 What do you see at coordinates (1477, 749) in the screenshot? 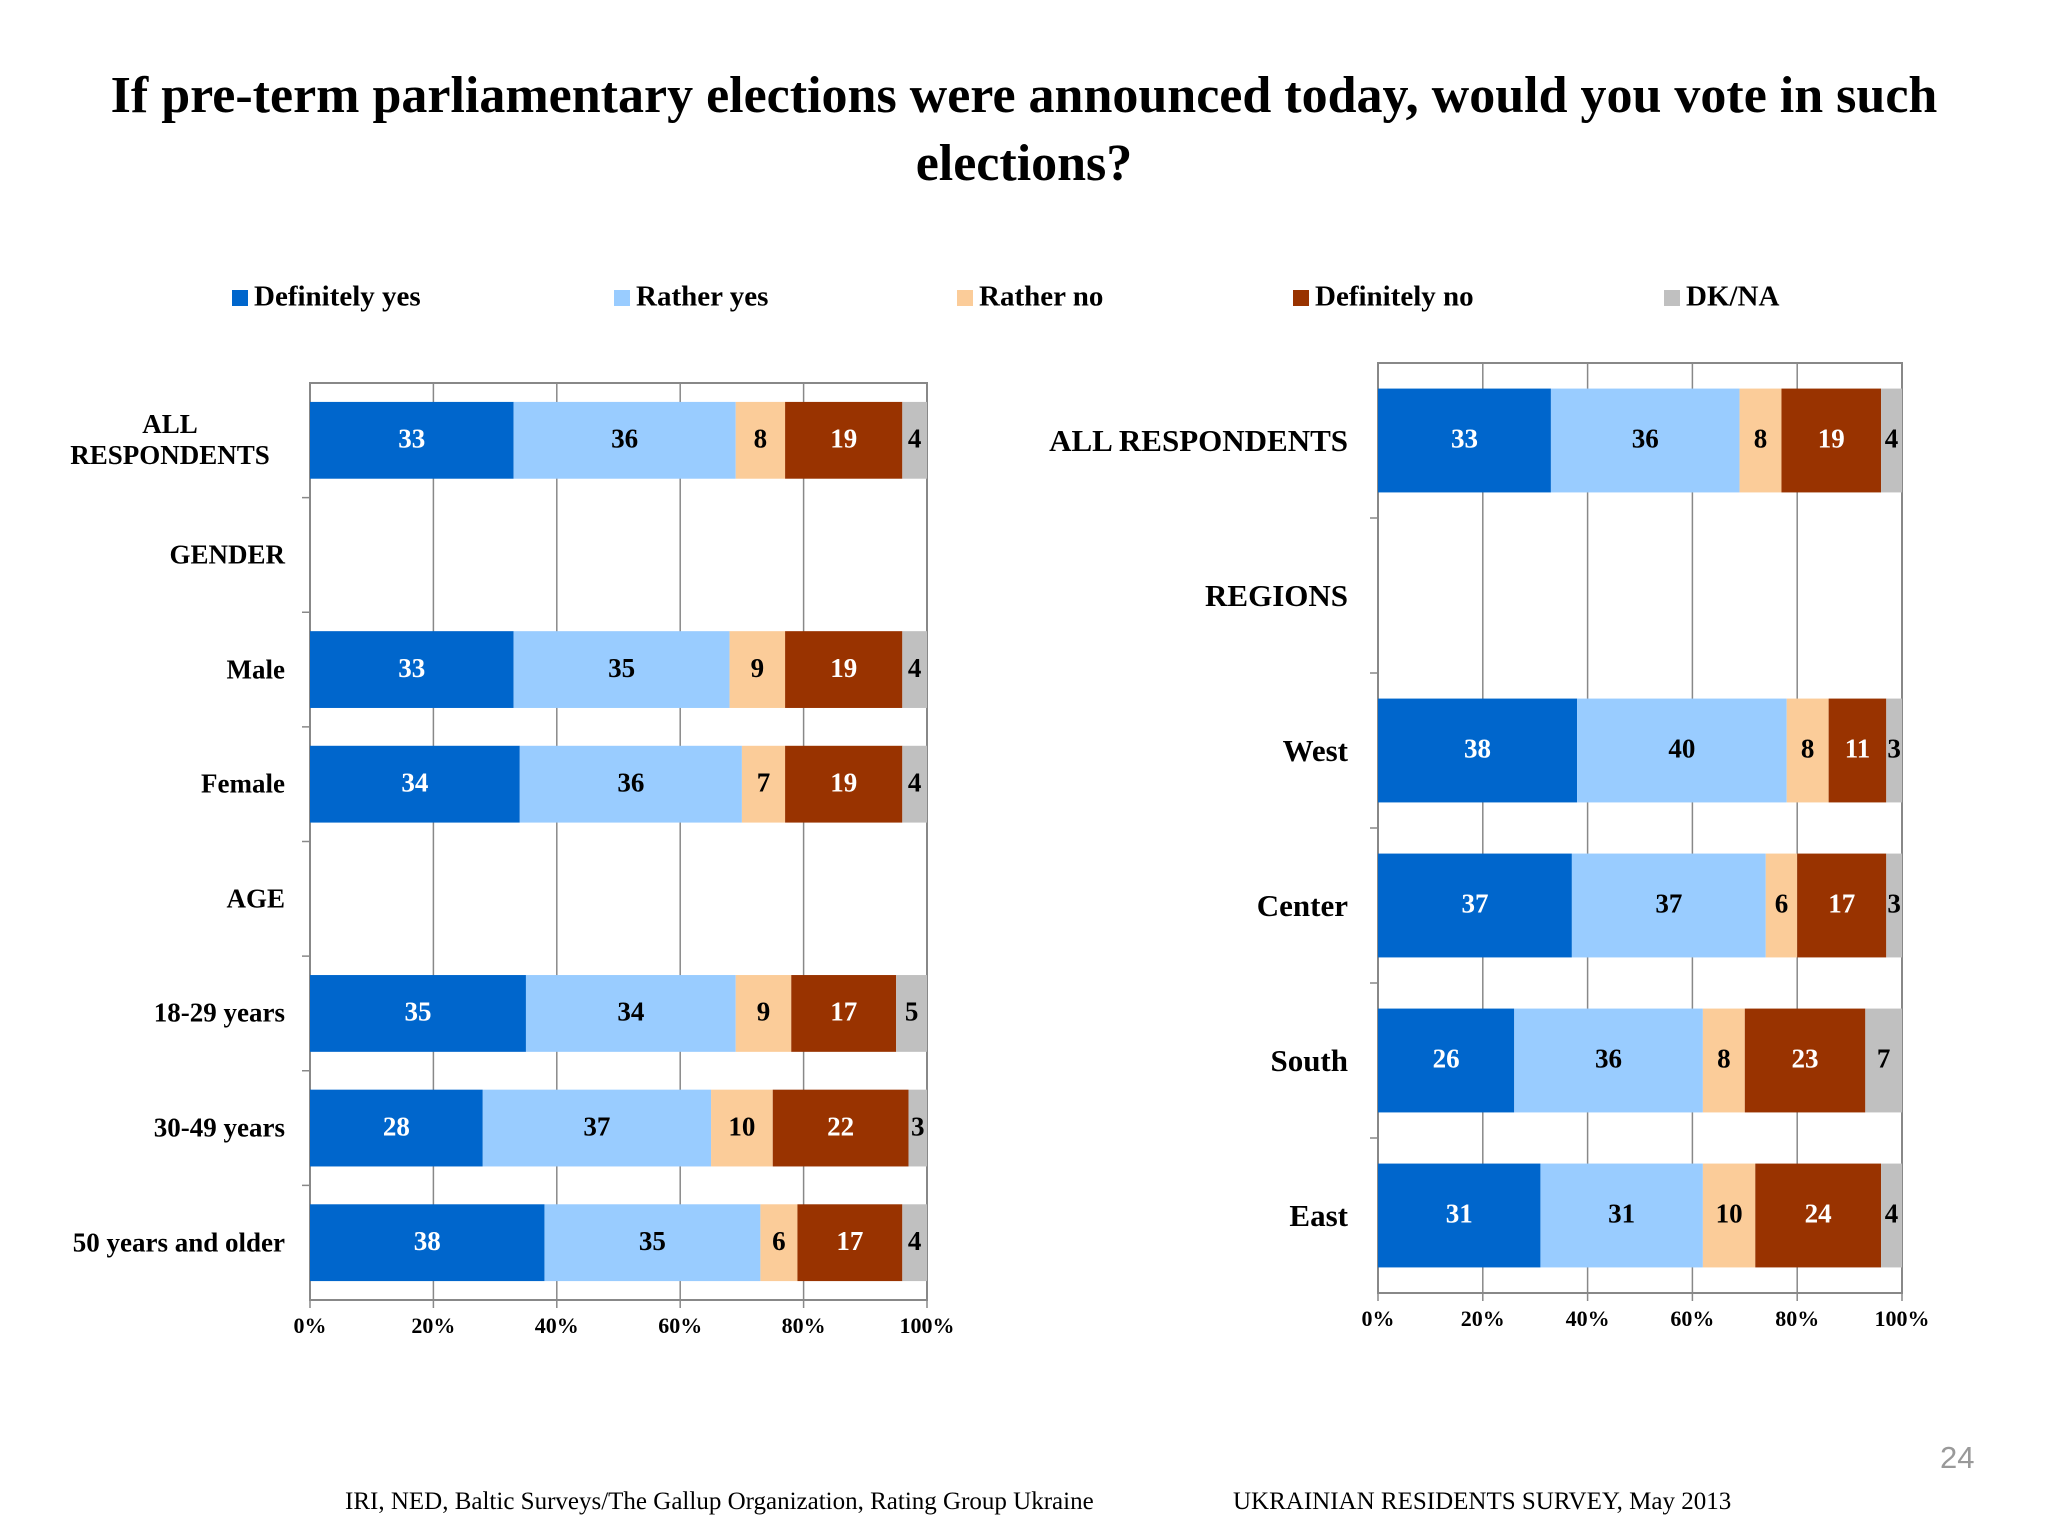
I see `value-label: 38` at bounding box center [1477, 749].